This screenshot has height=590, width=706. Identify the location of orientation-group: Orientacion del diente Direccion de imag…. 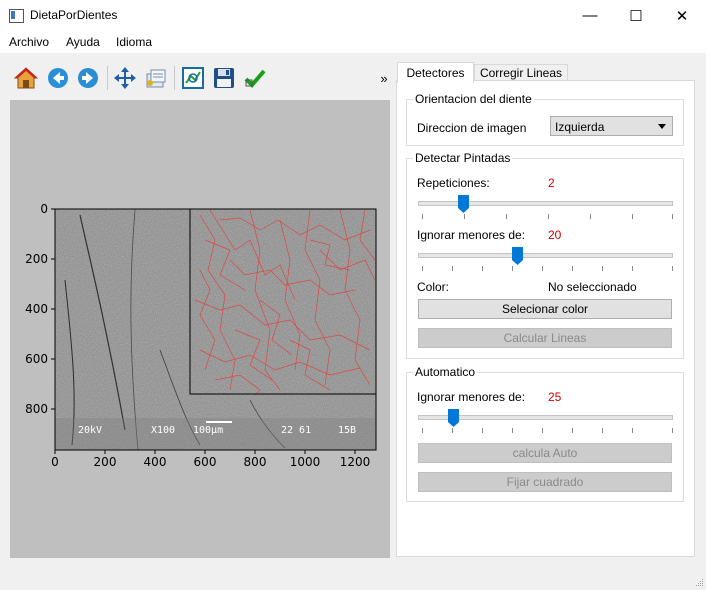
(545, 119).